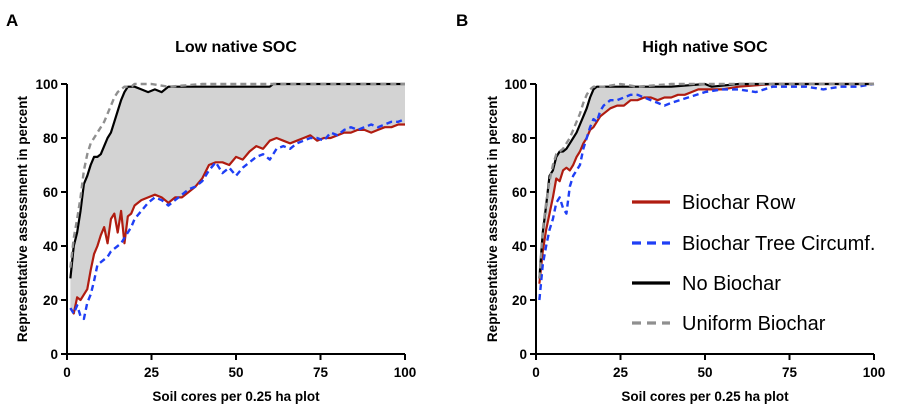 Image resolution: width=921 pixels, height=405 pixels. What do you see at coordinates (46, 84) in the screenshot?
I see `panel-a-y-tick-label: 100` at bounding box center [46, 84].